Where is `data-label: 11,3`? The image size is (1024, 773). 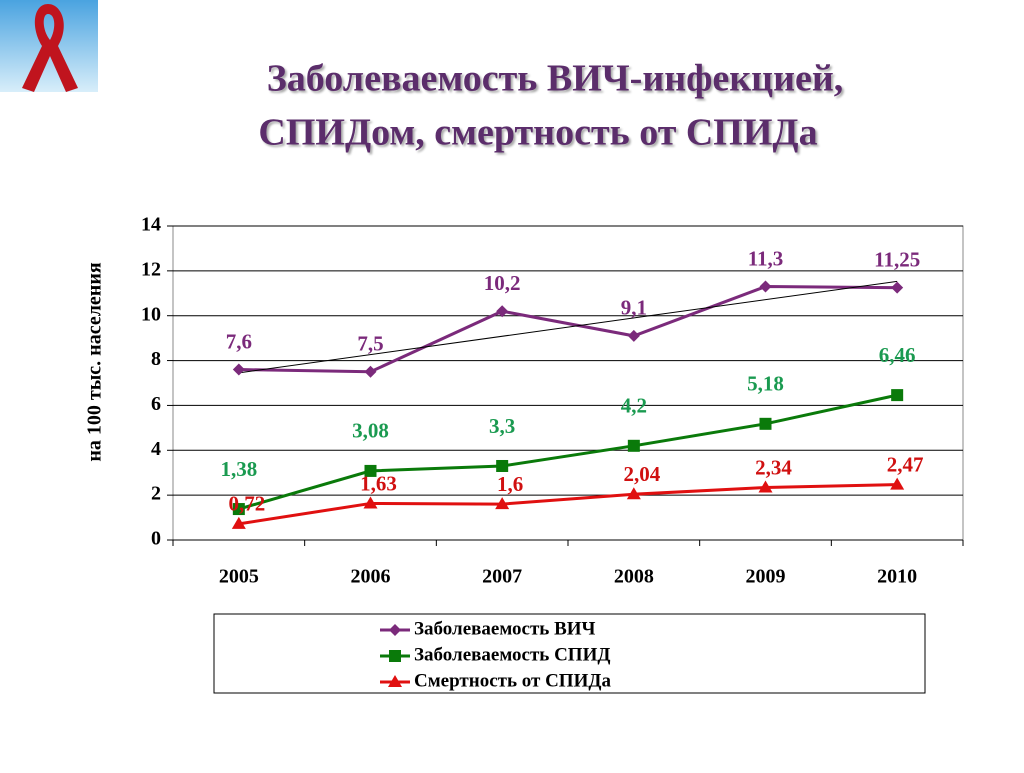 data-label: 11,3 is located at coordinates (766, 258).